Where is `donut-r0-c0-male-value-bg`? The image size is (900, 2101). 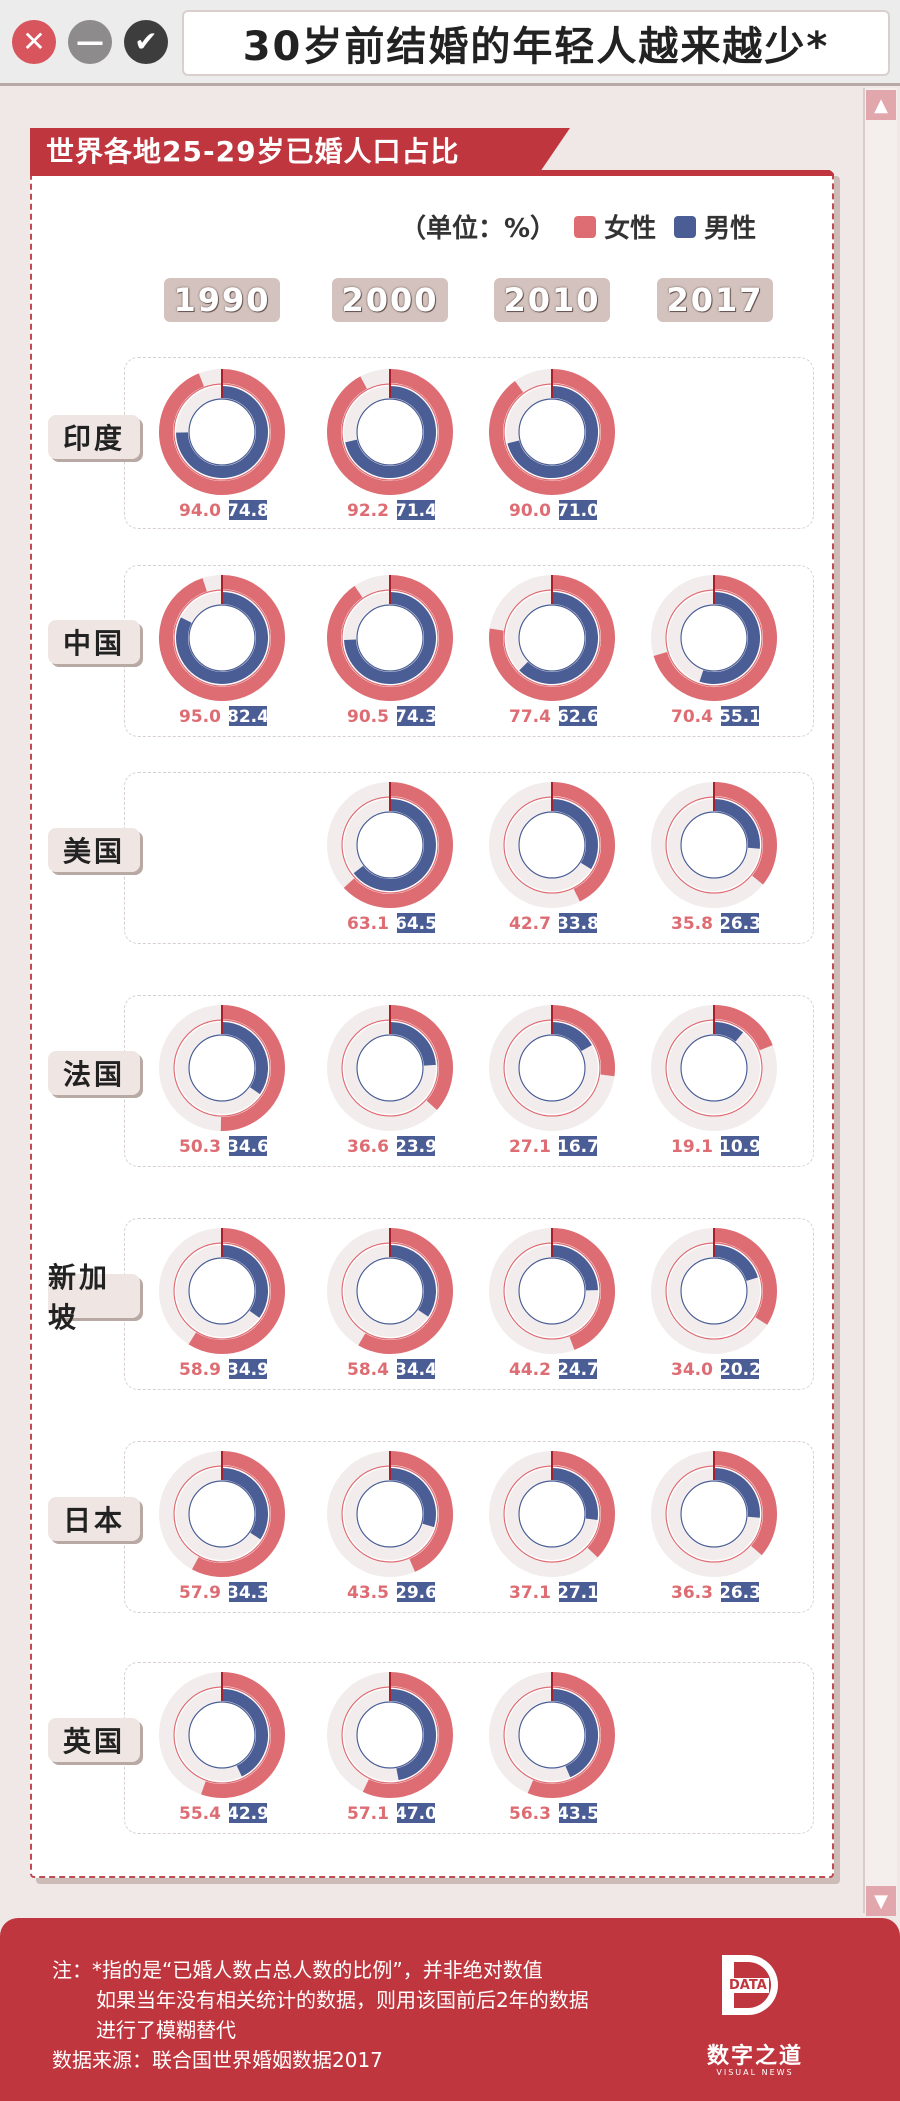 donut-r0-c0-male-value-bg is located at coordinates (248, 510).